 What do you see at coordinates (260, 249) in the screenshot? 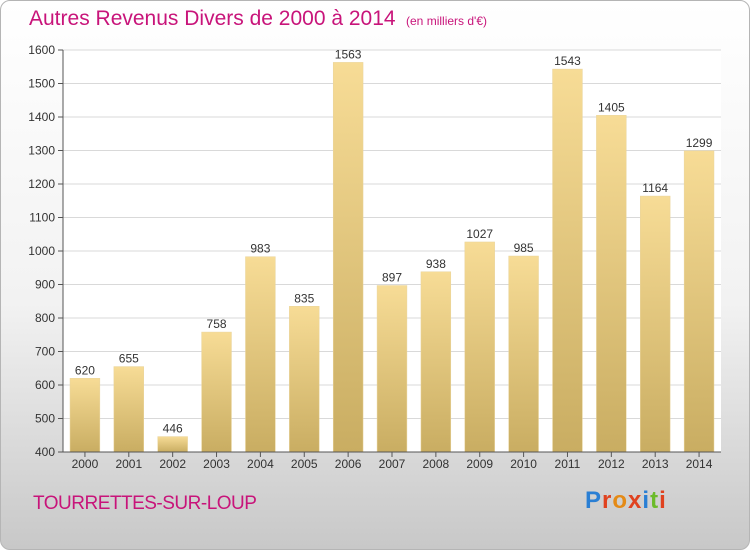
I see `data-label: 983` at bounding box center [260, 249].